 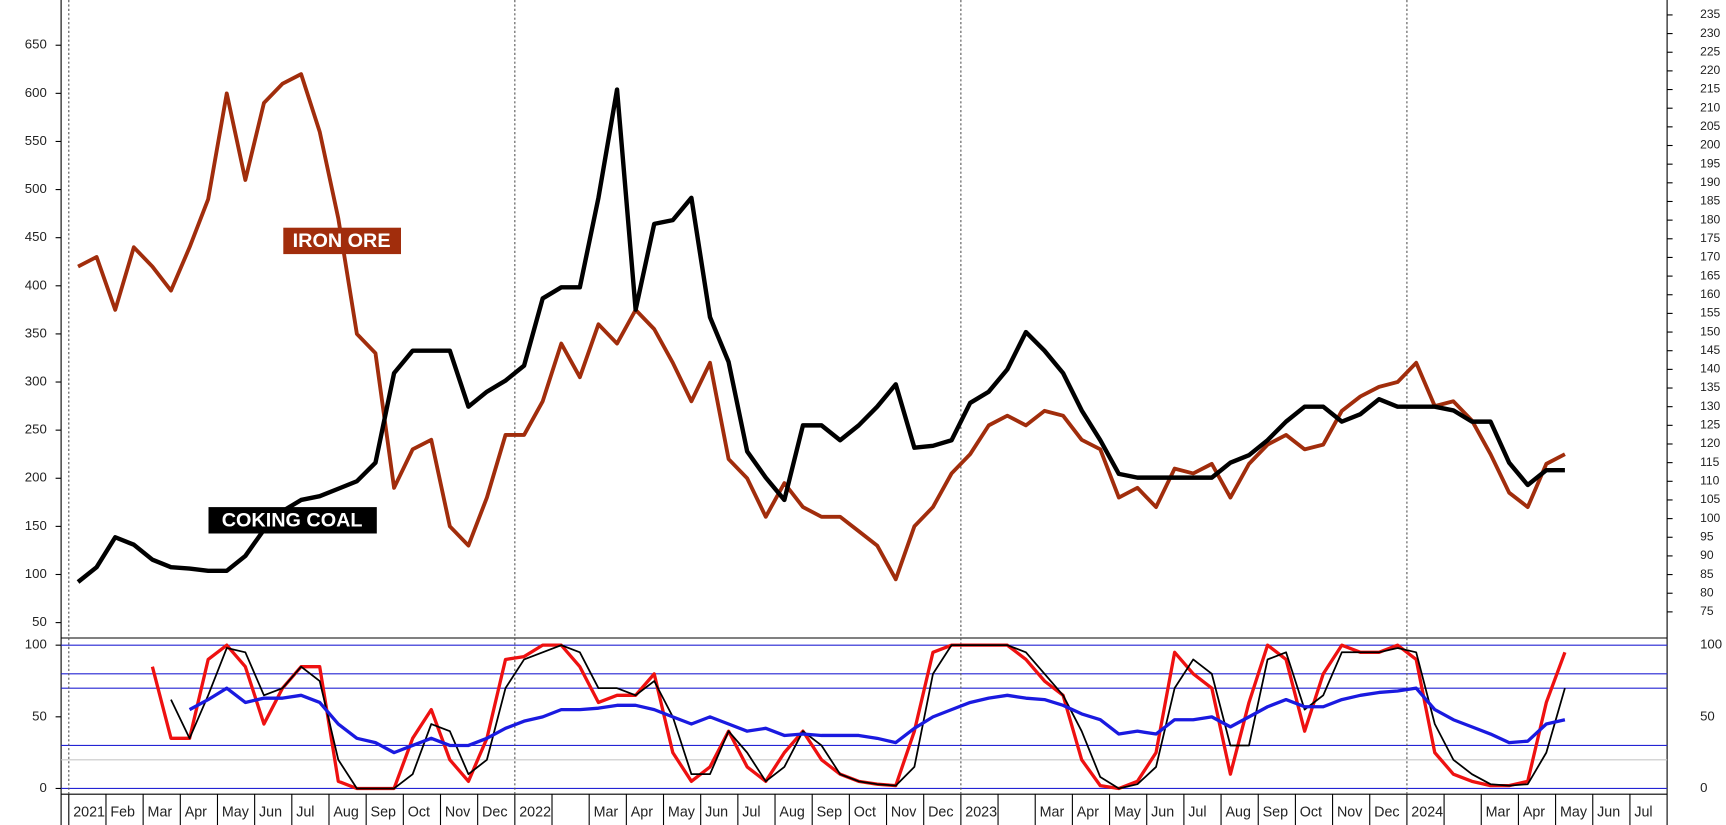 I want to click on y2-tick-label: 225, so click(x=1710, y=51).